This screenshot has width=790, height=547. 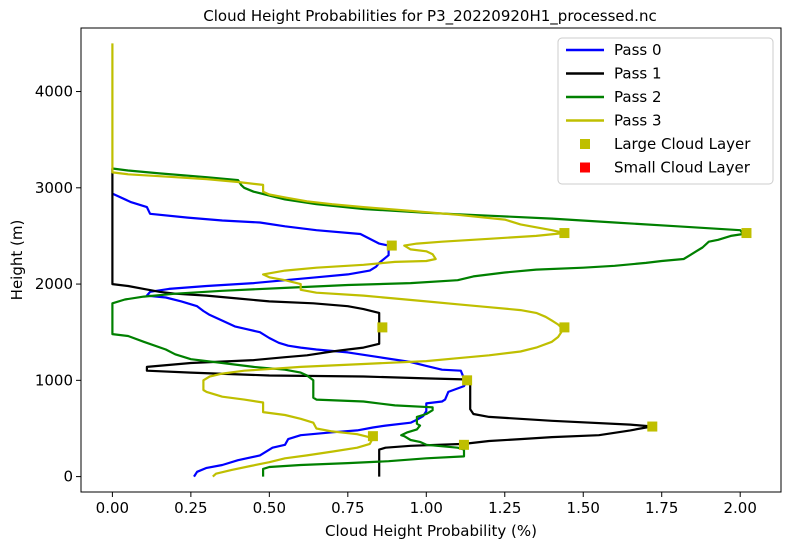 I want to click on x-tick-label: 0.50, so click(x=269, y=508).